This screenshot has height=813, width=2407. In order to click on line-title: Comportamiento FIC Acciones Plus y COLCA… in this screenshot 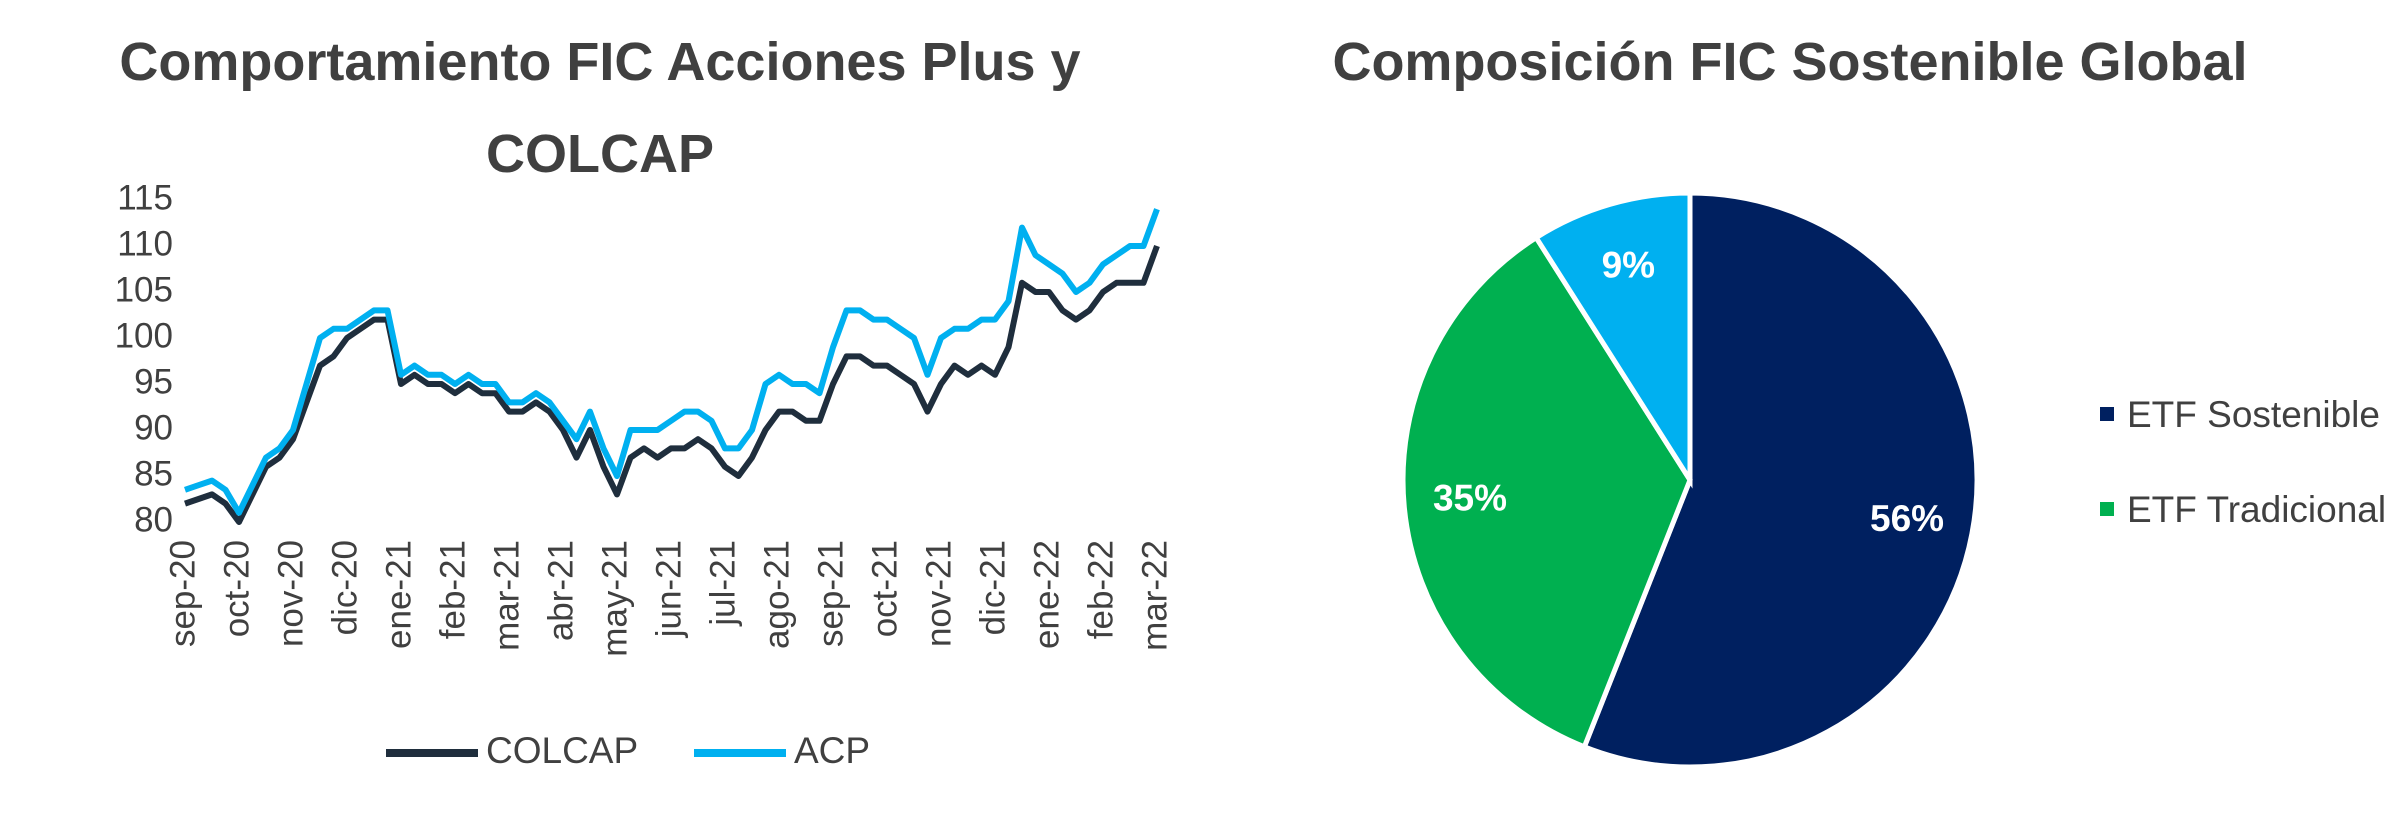, I will do `click(600, 108)`.